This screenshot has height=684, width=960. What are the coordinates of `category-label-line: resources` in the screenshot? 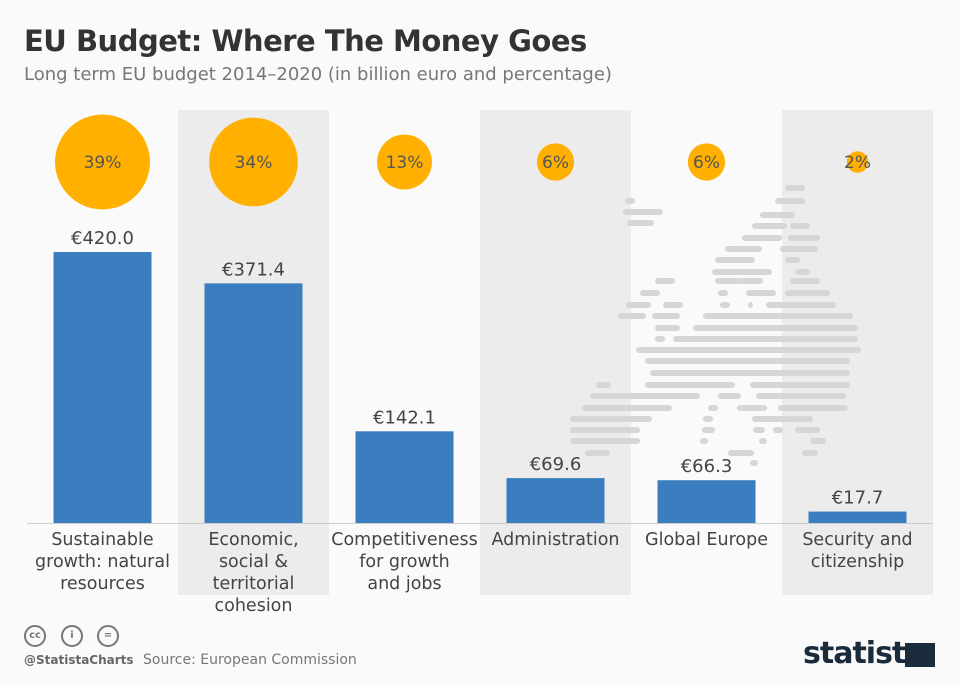 It's located at (102, 584).